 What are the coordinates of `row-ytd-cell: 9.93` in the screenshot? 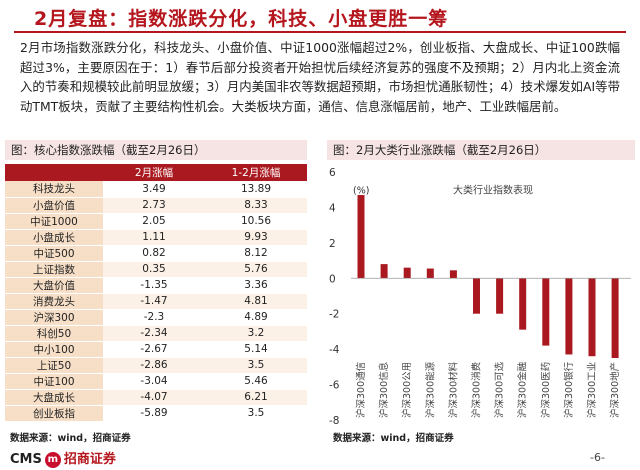 It's located at (256, 237).